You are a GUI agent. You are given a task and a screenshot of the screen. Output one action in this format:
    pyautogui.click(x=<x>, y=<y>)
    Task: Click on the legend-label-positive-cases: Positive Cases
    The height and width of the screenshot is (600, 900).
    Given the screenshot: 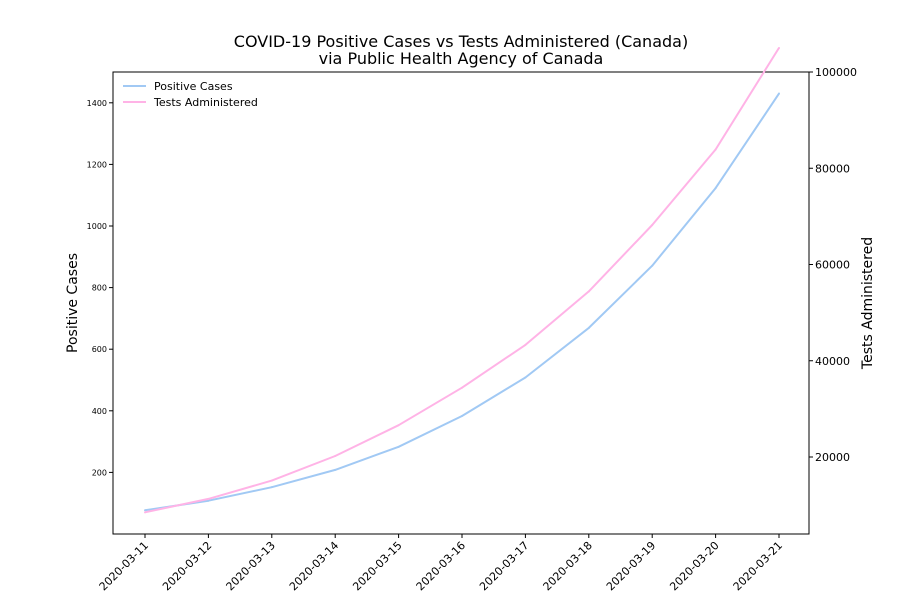 What is the action you would take?
    pyautogui.click(x=193, y=86)
    